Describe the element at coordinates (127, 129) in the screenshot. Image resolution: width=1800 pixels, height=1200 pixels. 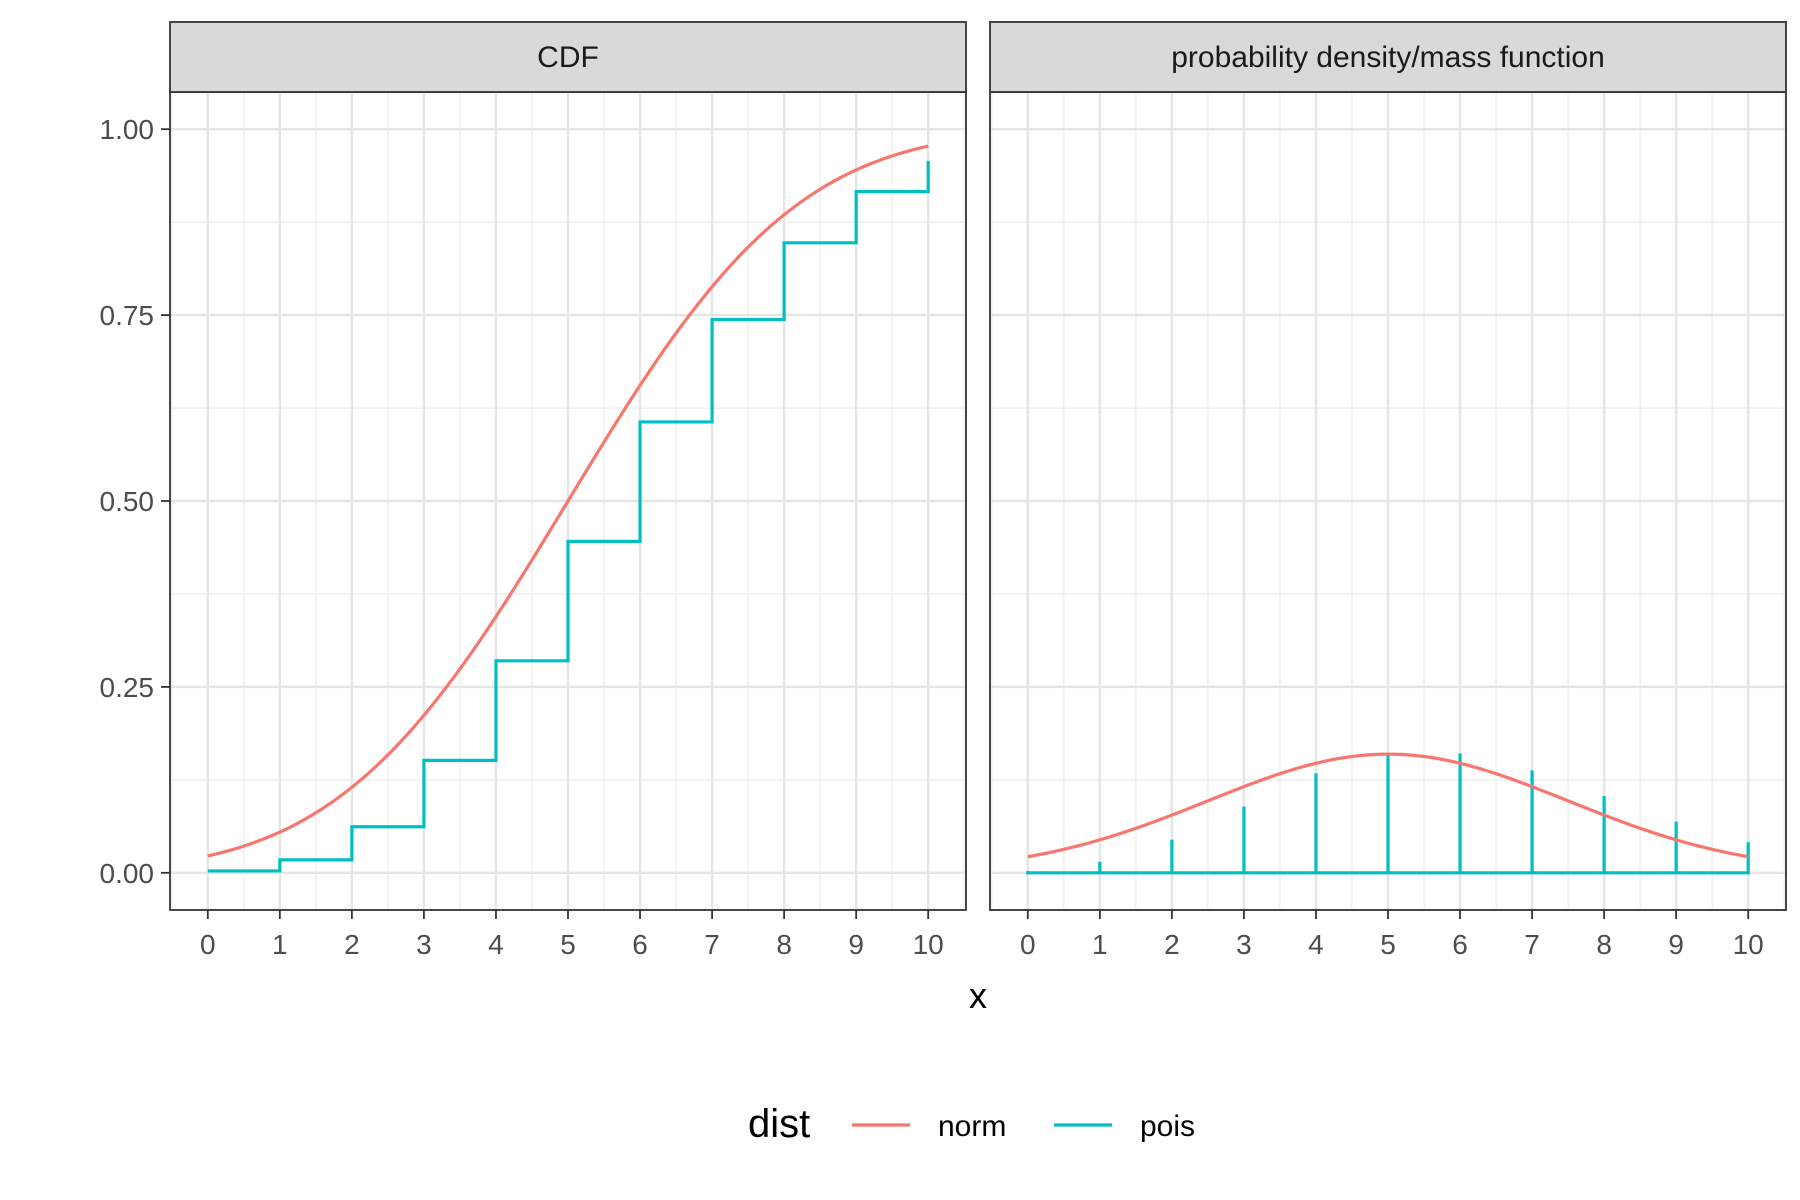
I see `y-tick-label: 1.00` at that location.